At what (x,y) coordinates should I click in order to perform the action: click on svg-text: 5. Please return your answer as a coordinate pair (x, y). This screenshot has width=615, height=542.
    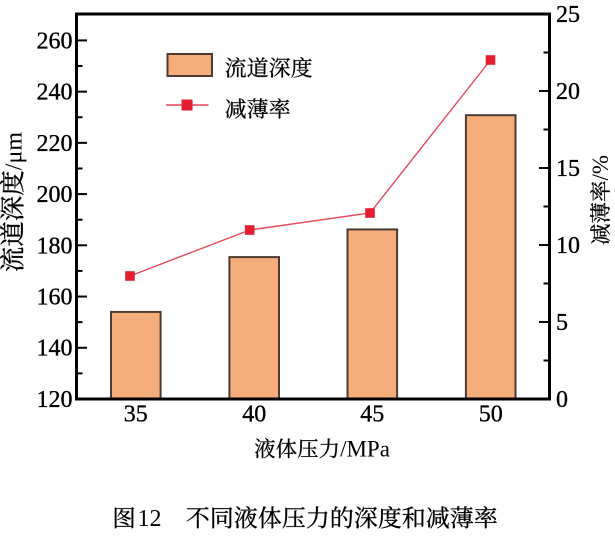
    Looking at the image, I should click on (562, 323).